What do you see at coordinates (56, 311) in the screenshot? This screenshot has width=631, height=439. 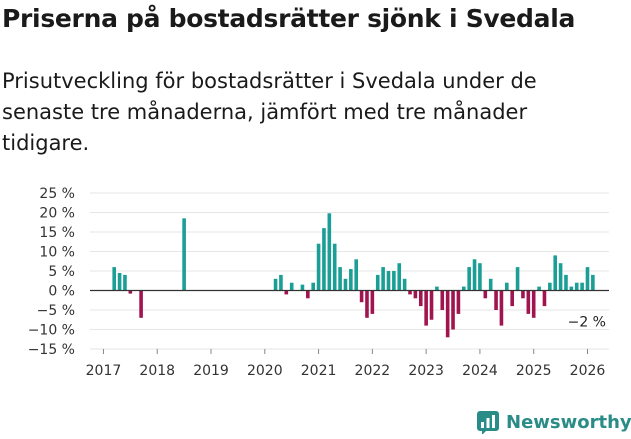 I see `y-tick-label: −5 %` at bounding box center [56, 311].